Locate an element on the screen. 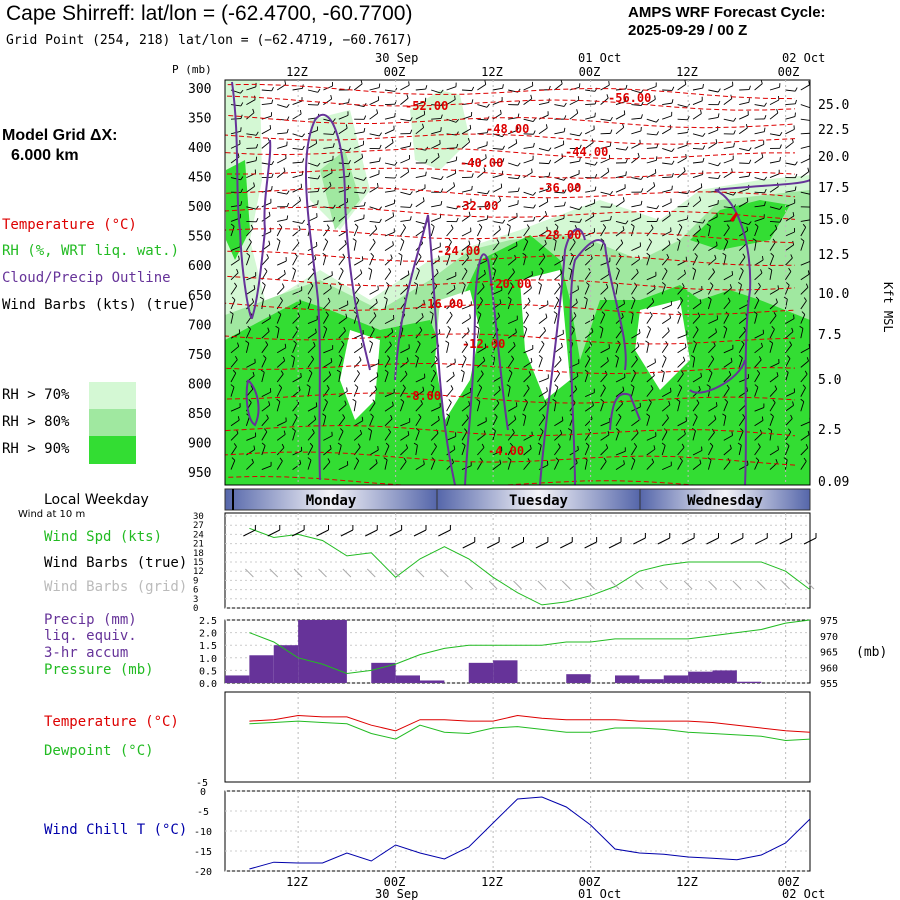 Image resolution: width=900 pixels, height=900 pixels. wind-barb-true is located at coordinates (420, 533).